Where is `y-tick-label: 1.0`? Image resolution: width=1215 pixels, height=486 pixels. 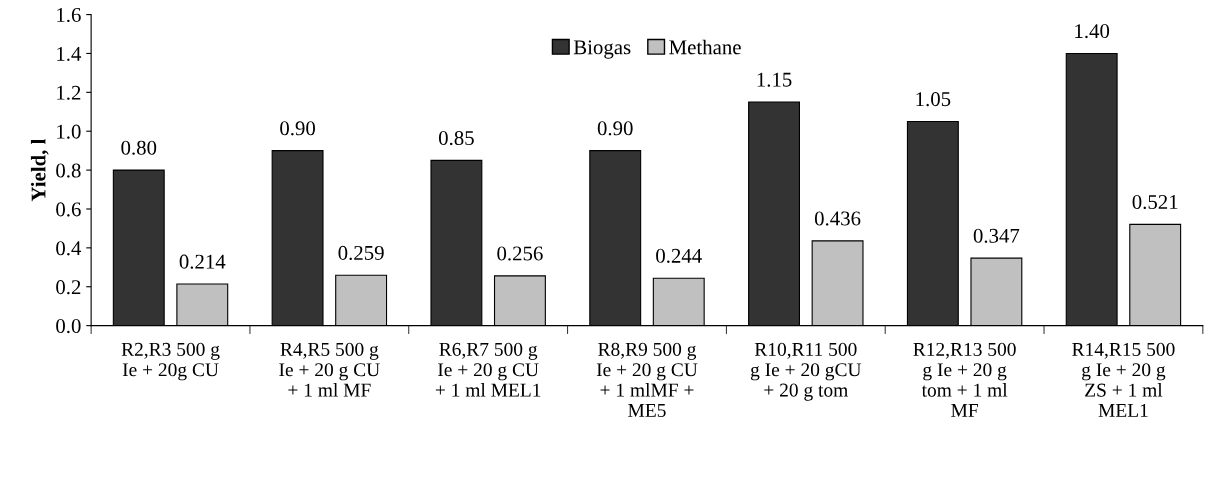
y-tick-label: 1.0 is located at coordinates (69, 131).